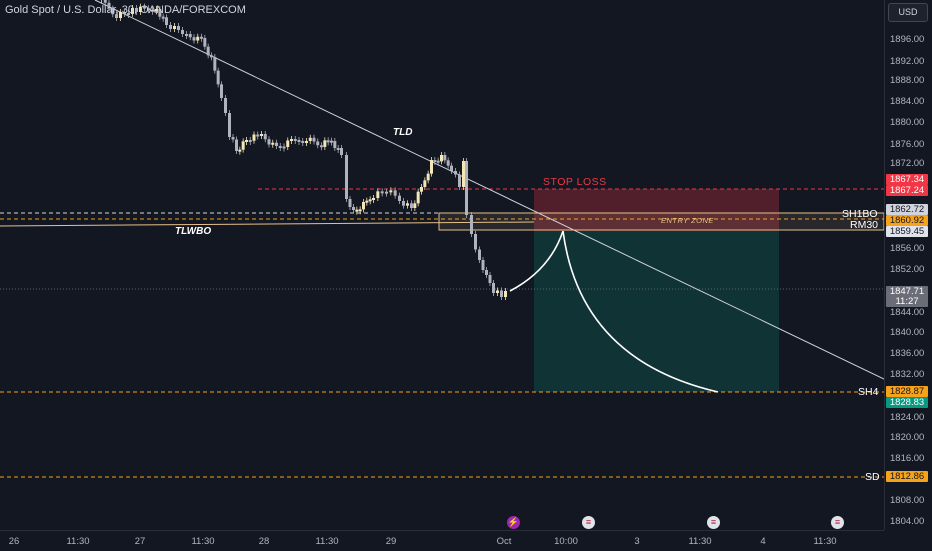 The height and width of the screenshot is (551, 932). I want to click on time-label: 4, so click(763, 541).